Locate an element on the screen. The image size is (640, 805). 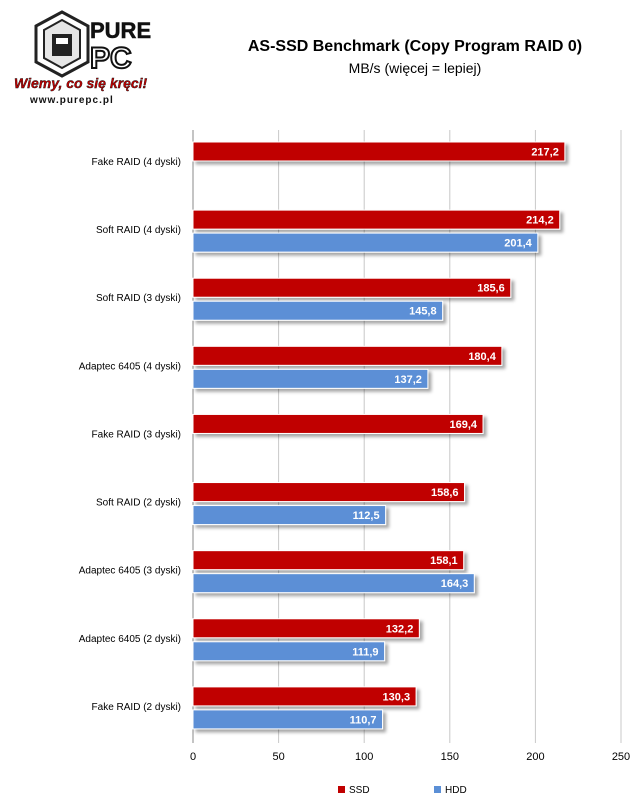
category-label: Adaptec 6405 (3 dyski) is located at coordinates (130, 571).